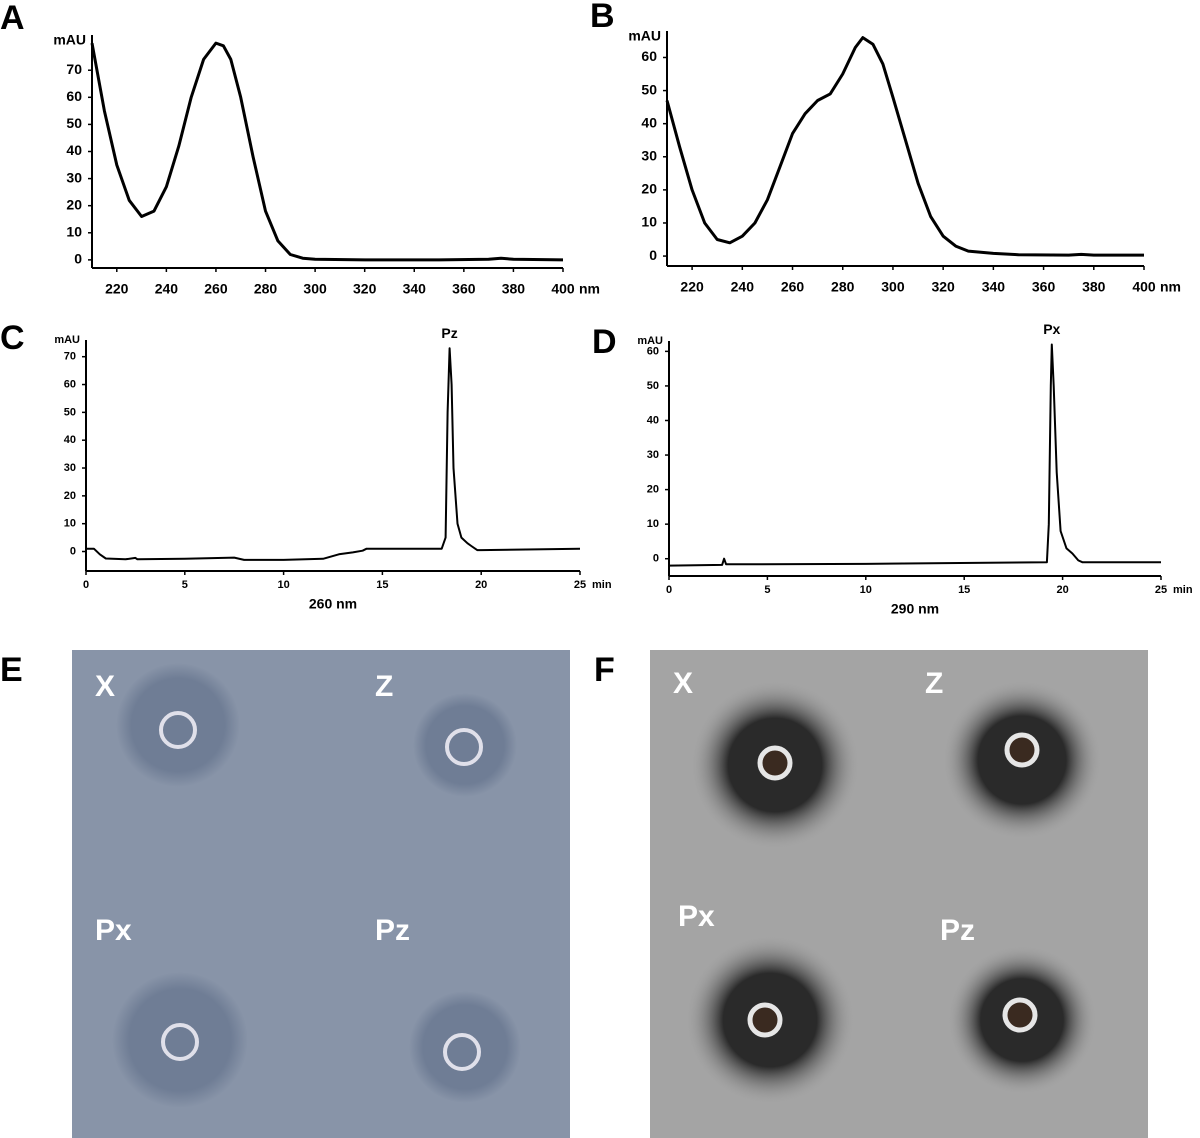 This screenshot has width=1200, height=1138. Describe the element at coordinates (449, 333) in the screenshot. I see `annotation: Pz` at that location.